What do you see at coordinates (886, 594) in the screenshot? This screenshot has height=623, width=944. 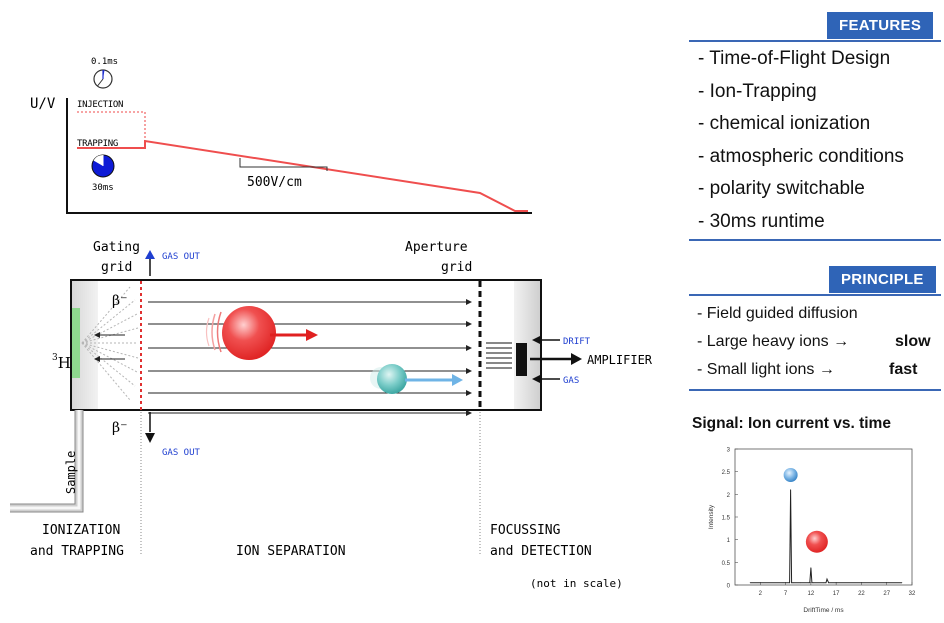 I see `x-tick-label: 27` at bounding box center [886, 594].